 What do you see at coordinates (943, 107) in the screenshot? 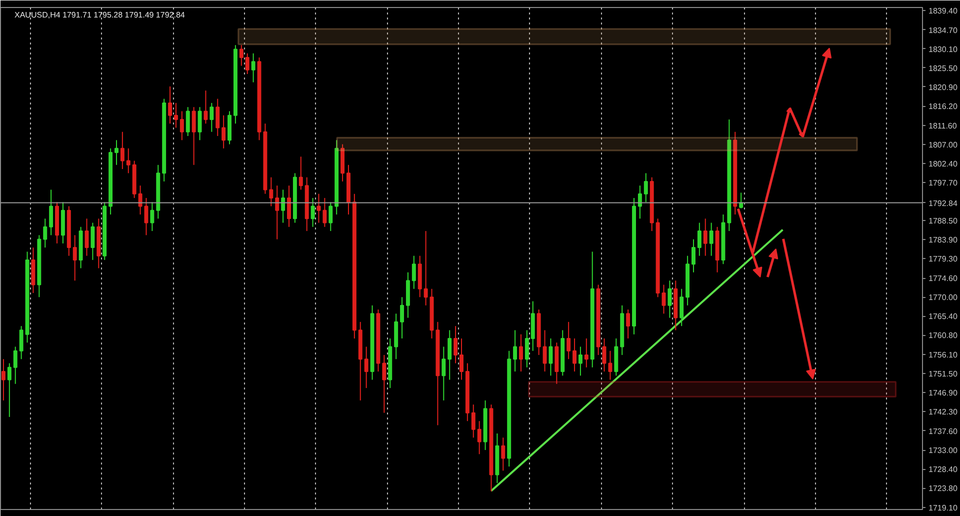
I see `y-tick-label: 1816.20` at bounding box center [943, 107].